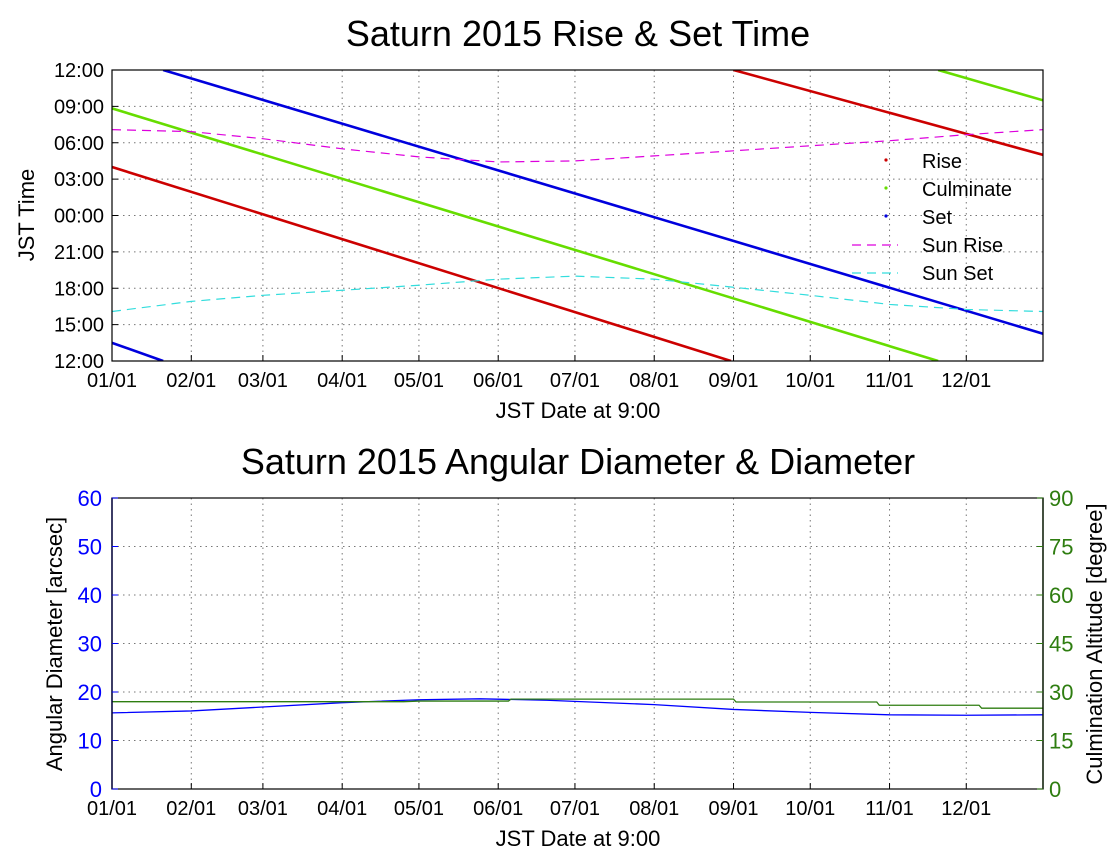 The width and height of the screenshot is (1120, 864). Describe the element at coordinates (79, 180) in the screenshot. I see `y-tick-label: 03:00` at that location.